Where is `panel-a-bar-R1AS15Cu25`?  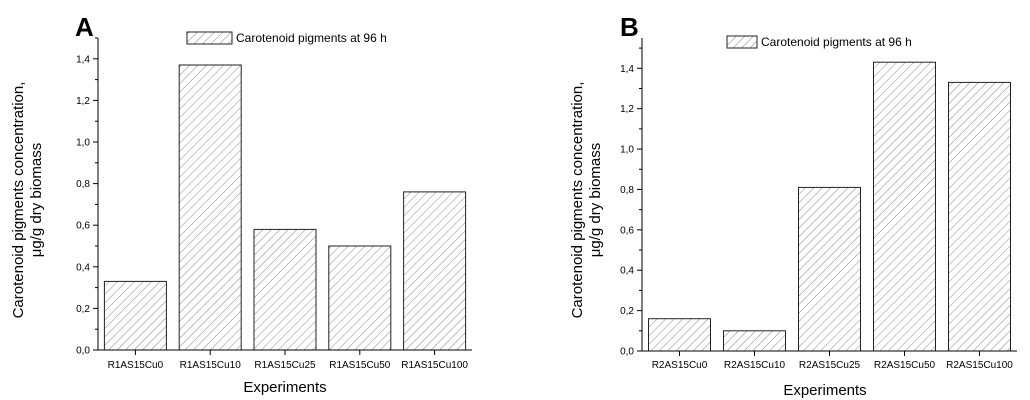 panel-a-bar-R1AS15Cu25 is located at coordinates (285, 289).